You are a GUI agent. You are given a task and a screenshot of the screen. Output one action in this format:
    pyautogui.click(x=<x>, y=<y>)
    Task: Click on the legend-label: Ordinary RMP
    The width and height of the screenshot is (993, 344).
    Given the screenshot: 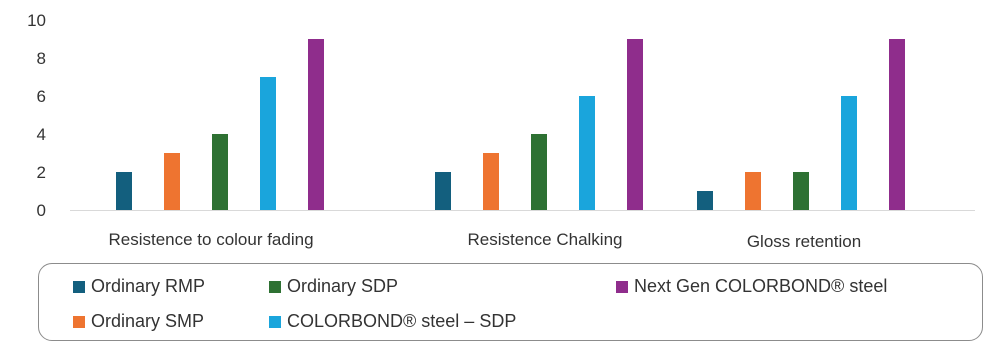 What is the action you would take?
    pyautogui.click(x=148, y=286)
    